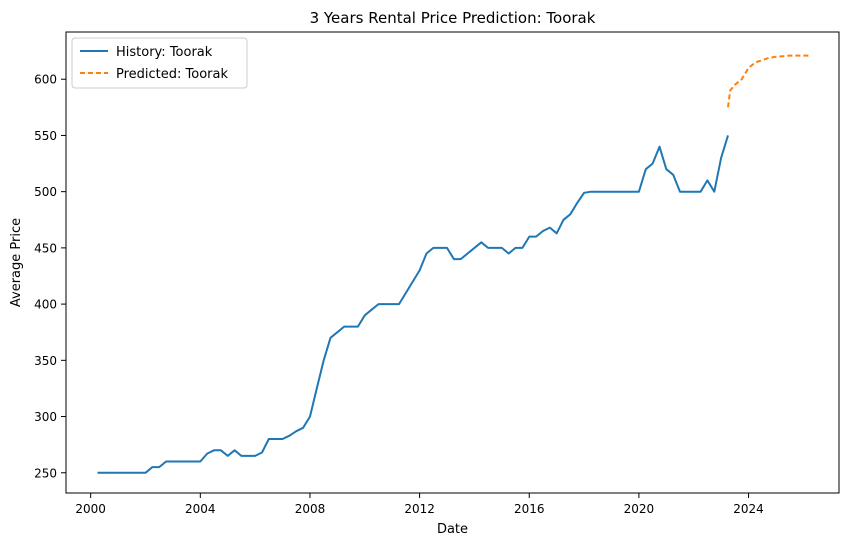 The image size is (850, 551). Describe the element at coordinates (45, 305) in the screenshot. I see `y-tick-label: 400` at that location.